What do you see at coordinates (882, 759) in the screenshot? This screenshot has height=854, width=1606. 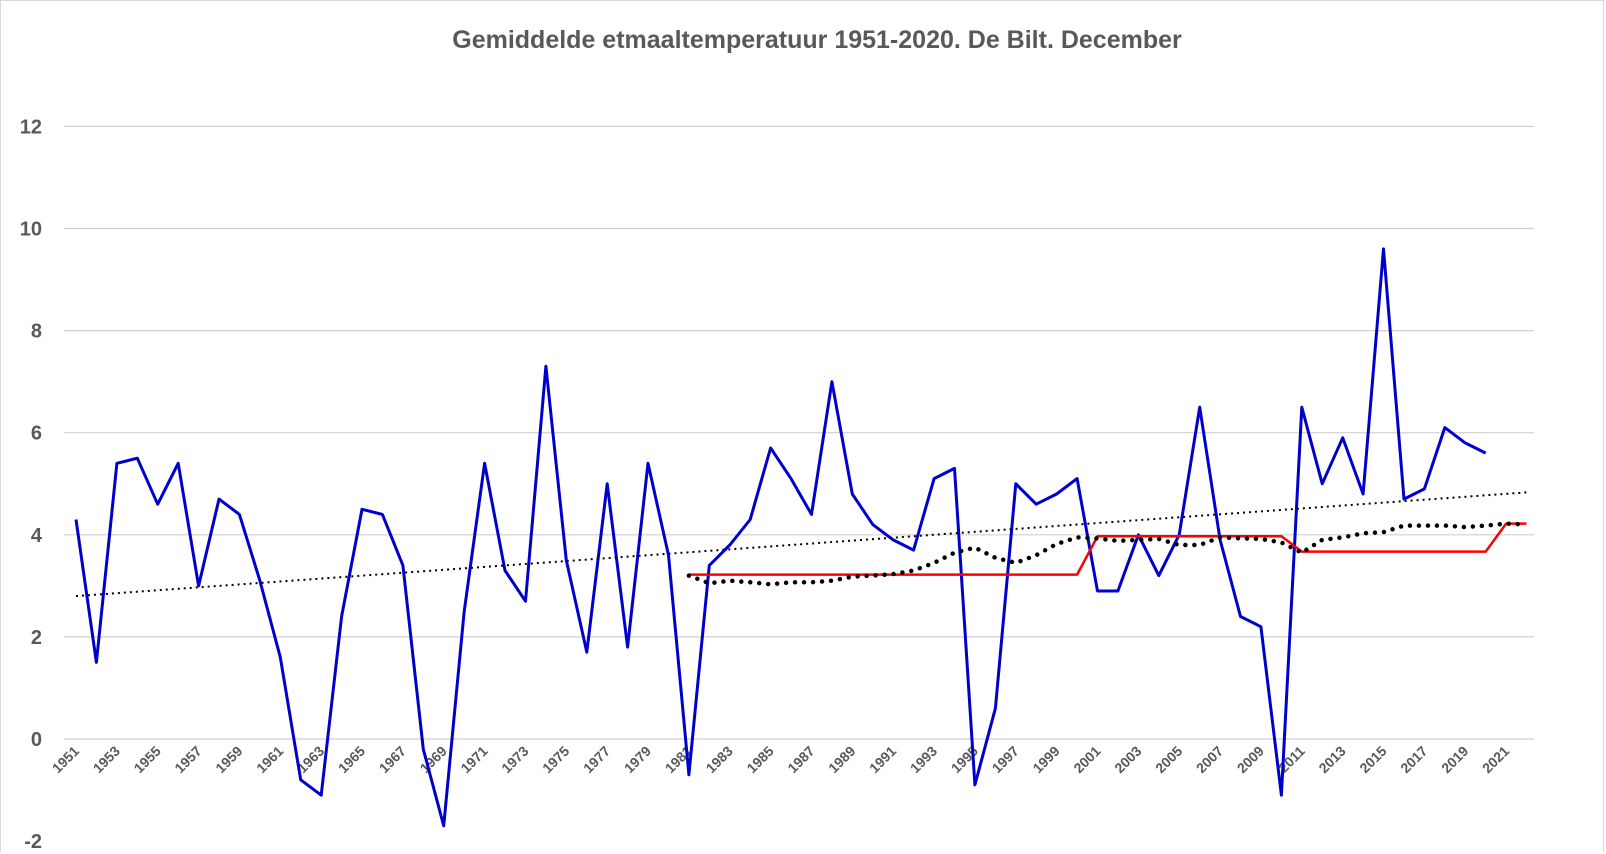 I see `x-tick-label: 1991` at bounding box center [882, 759].